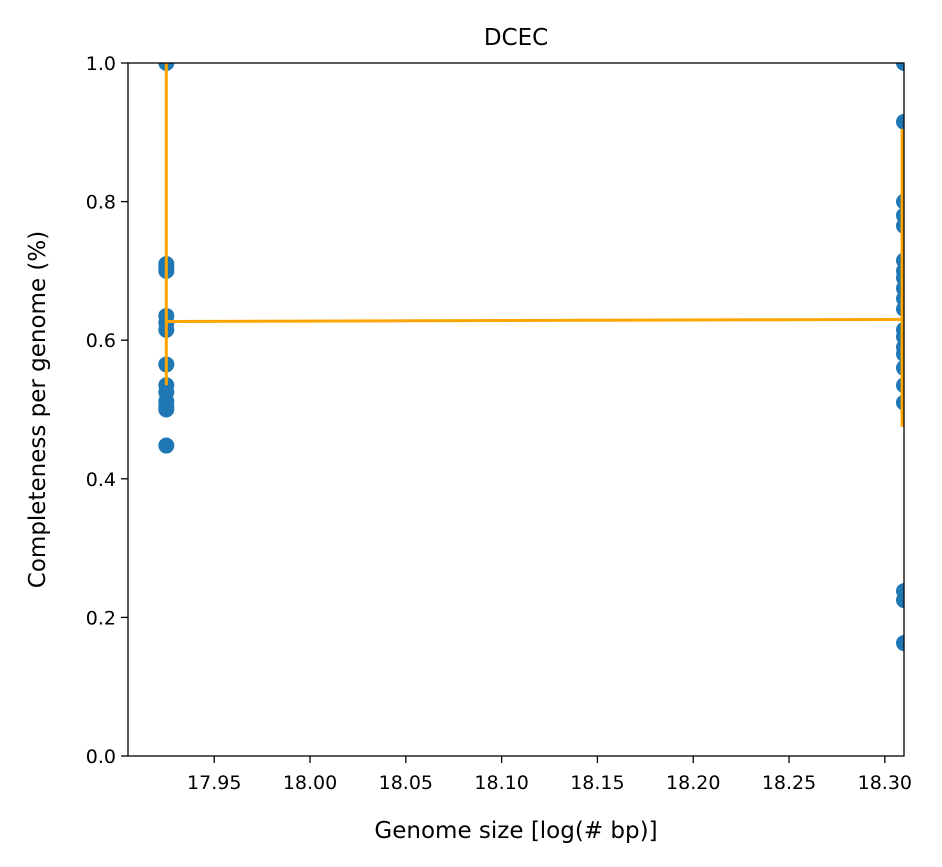 The width and height of the screenshot is (942, 867). I want to click on x-axis: 17.95 18.00 18.05 18.10 18.15 18.20 18.25 18.30, so click(549, 775).